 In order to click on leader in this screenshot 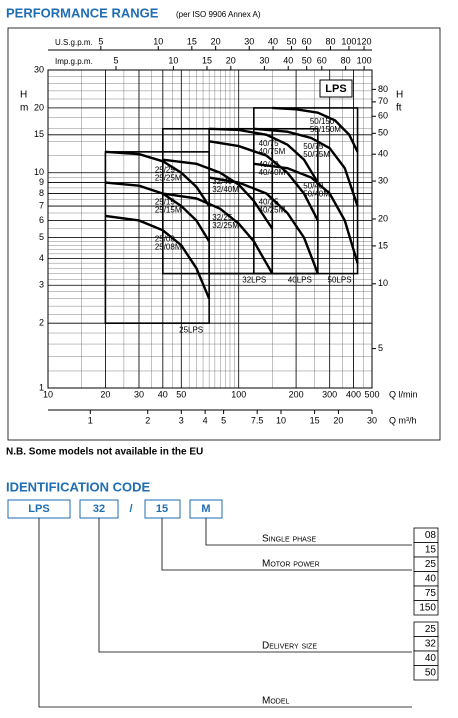, I will do `click(308, 532)`.